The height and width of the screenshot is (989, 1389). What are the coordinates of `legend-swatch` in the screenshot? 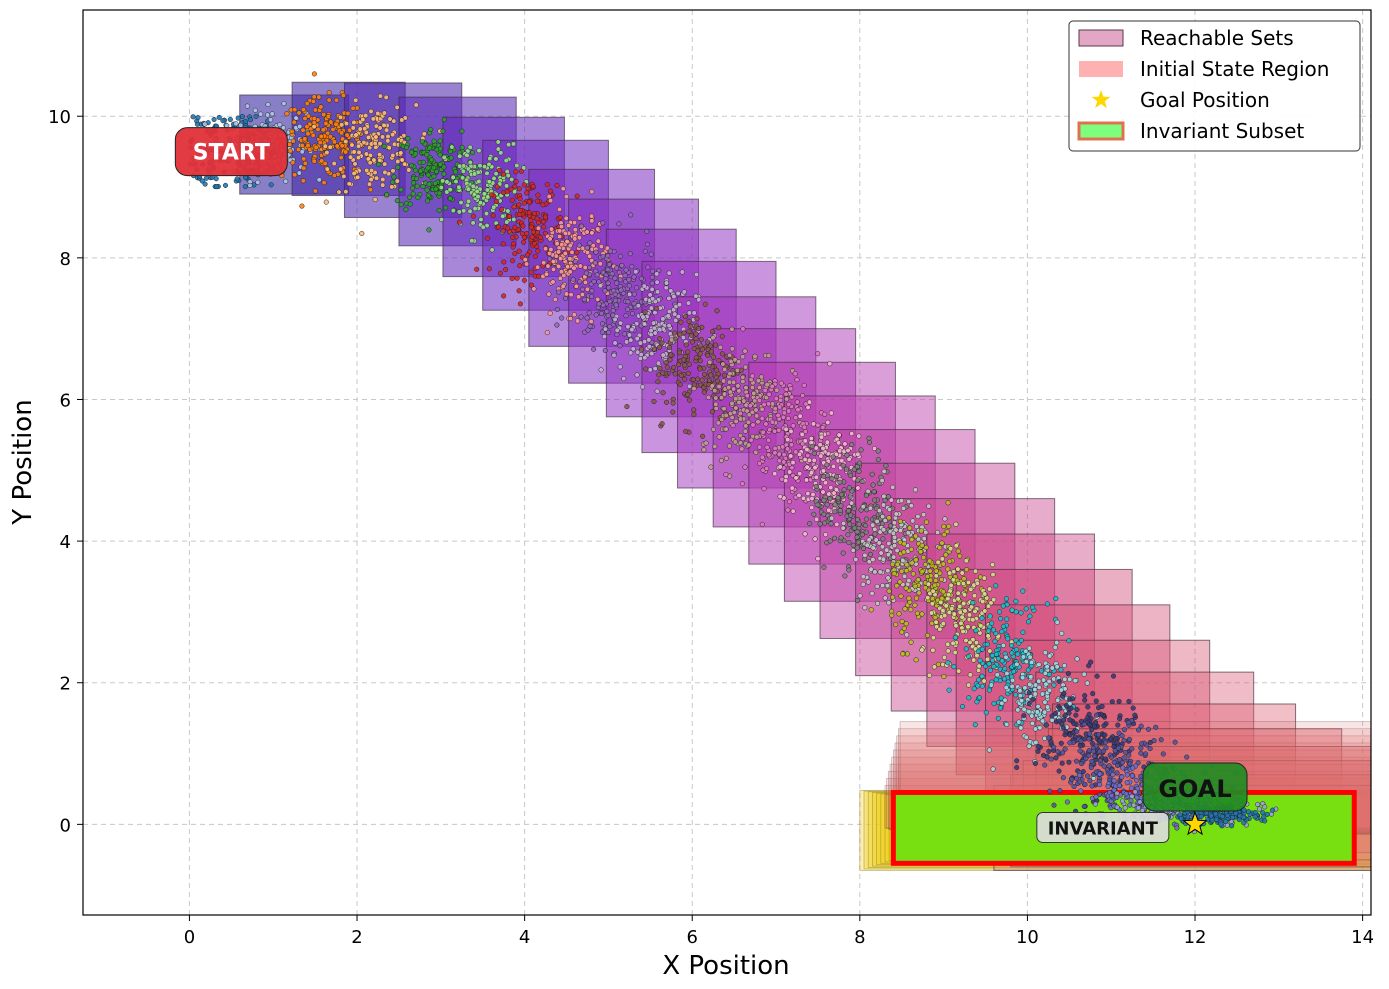 It's located at (1101, 38).